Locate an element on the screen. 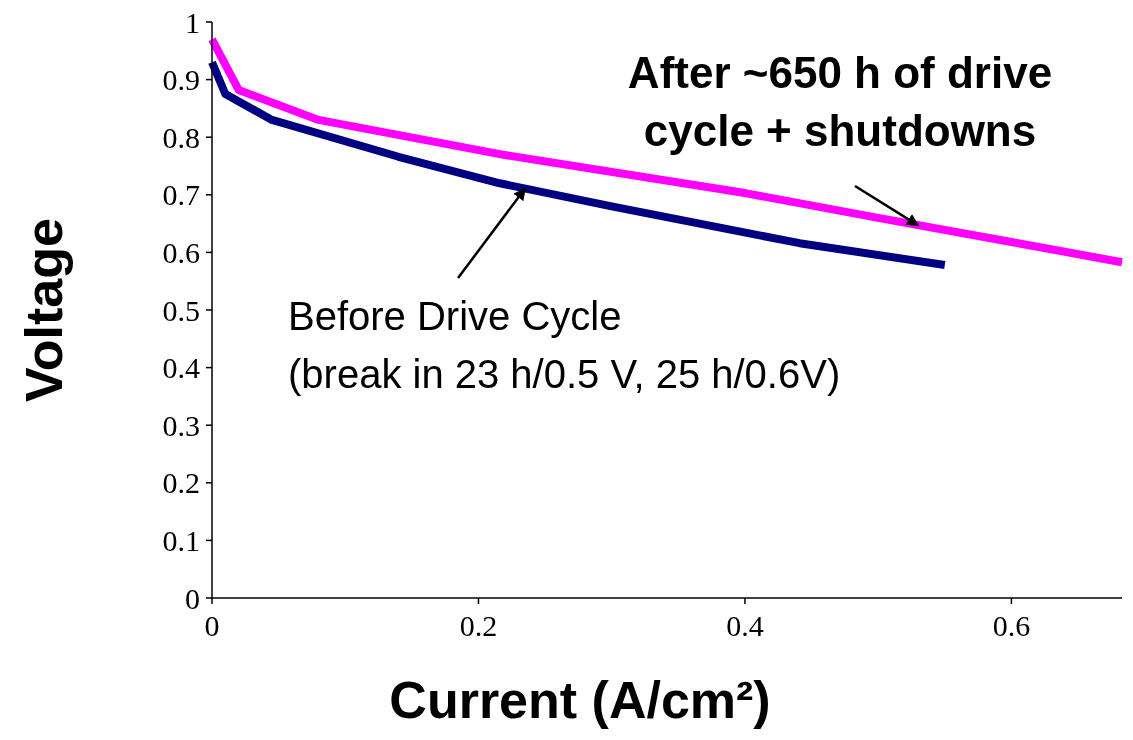 The image size is (1133, 740). y-axis-title: Voltage is located at coordinates (44, 310).